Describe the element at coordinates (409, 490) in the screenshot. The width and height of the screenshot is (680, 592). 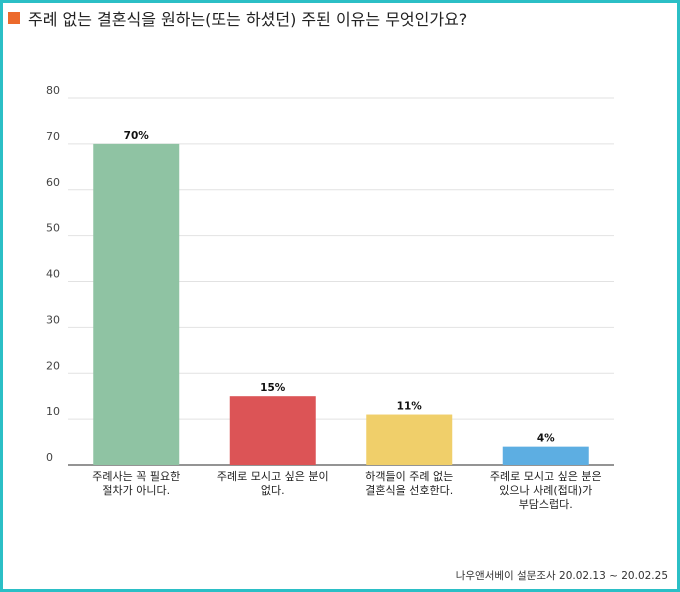
I see `category-label-line: 결혼식을 선호한다.` at that location.